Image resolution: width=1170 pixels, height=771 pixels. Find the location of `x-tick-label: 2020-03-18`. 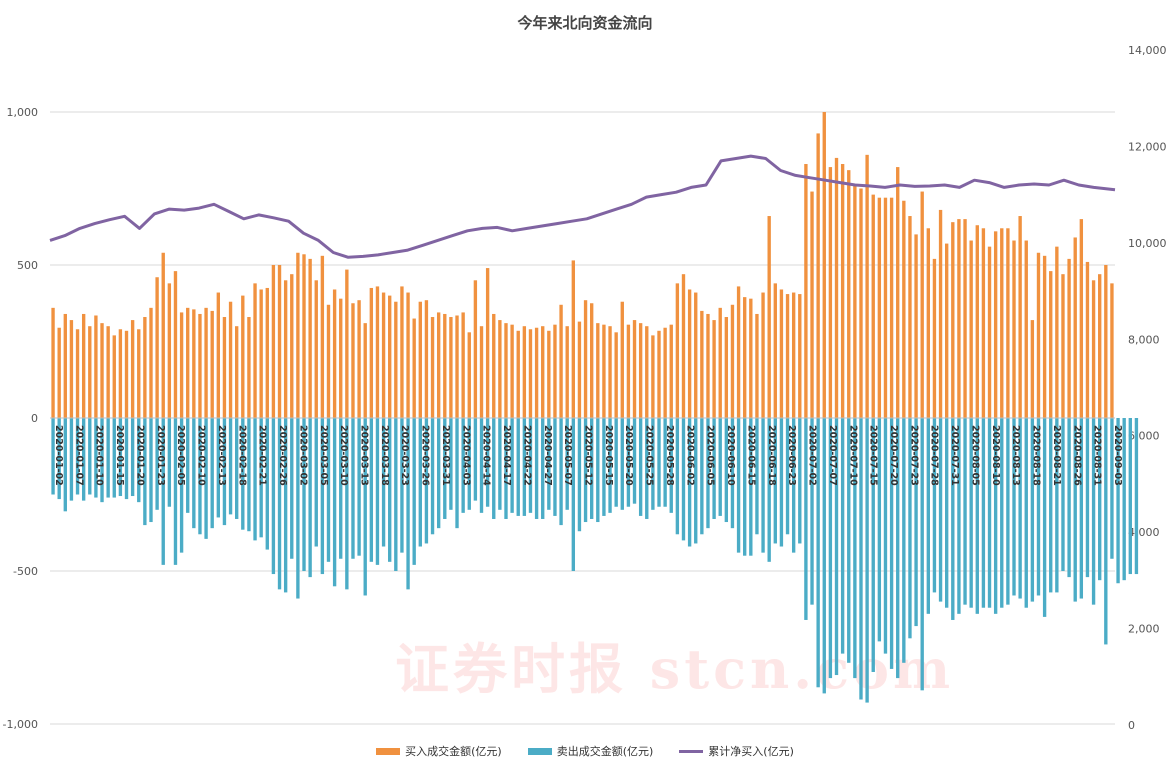

x-tick-label: 2020-03-18 is located at coordinates (384, 455).